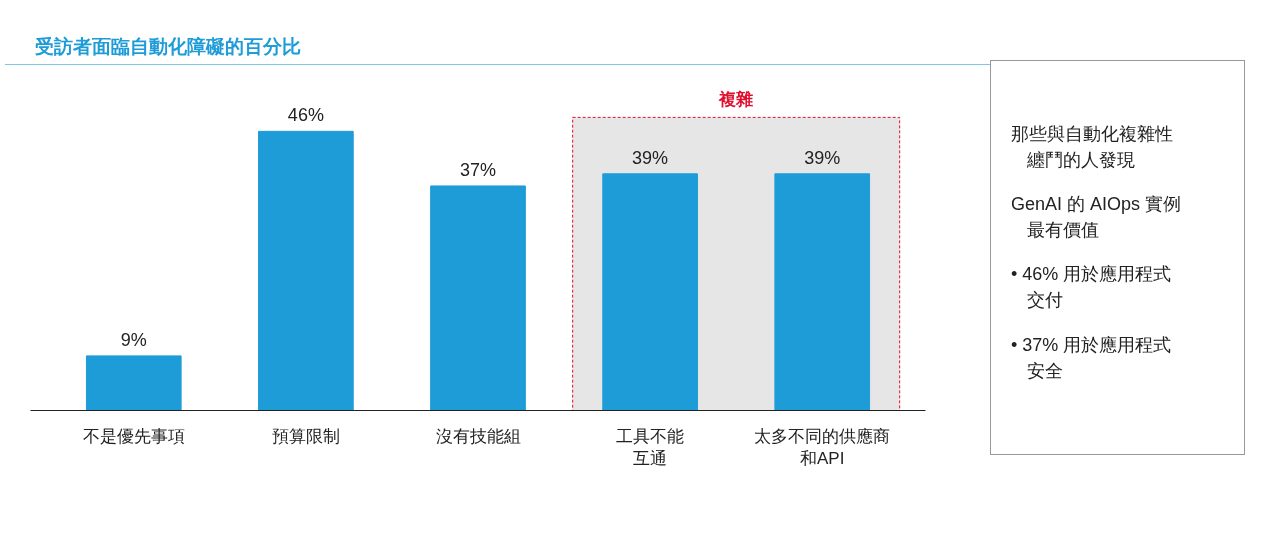  What do you see at coordinates (736, 100) in the screenshot?
I see `band-label: 複雜` at bounding box center [736, 100].